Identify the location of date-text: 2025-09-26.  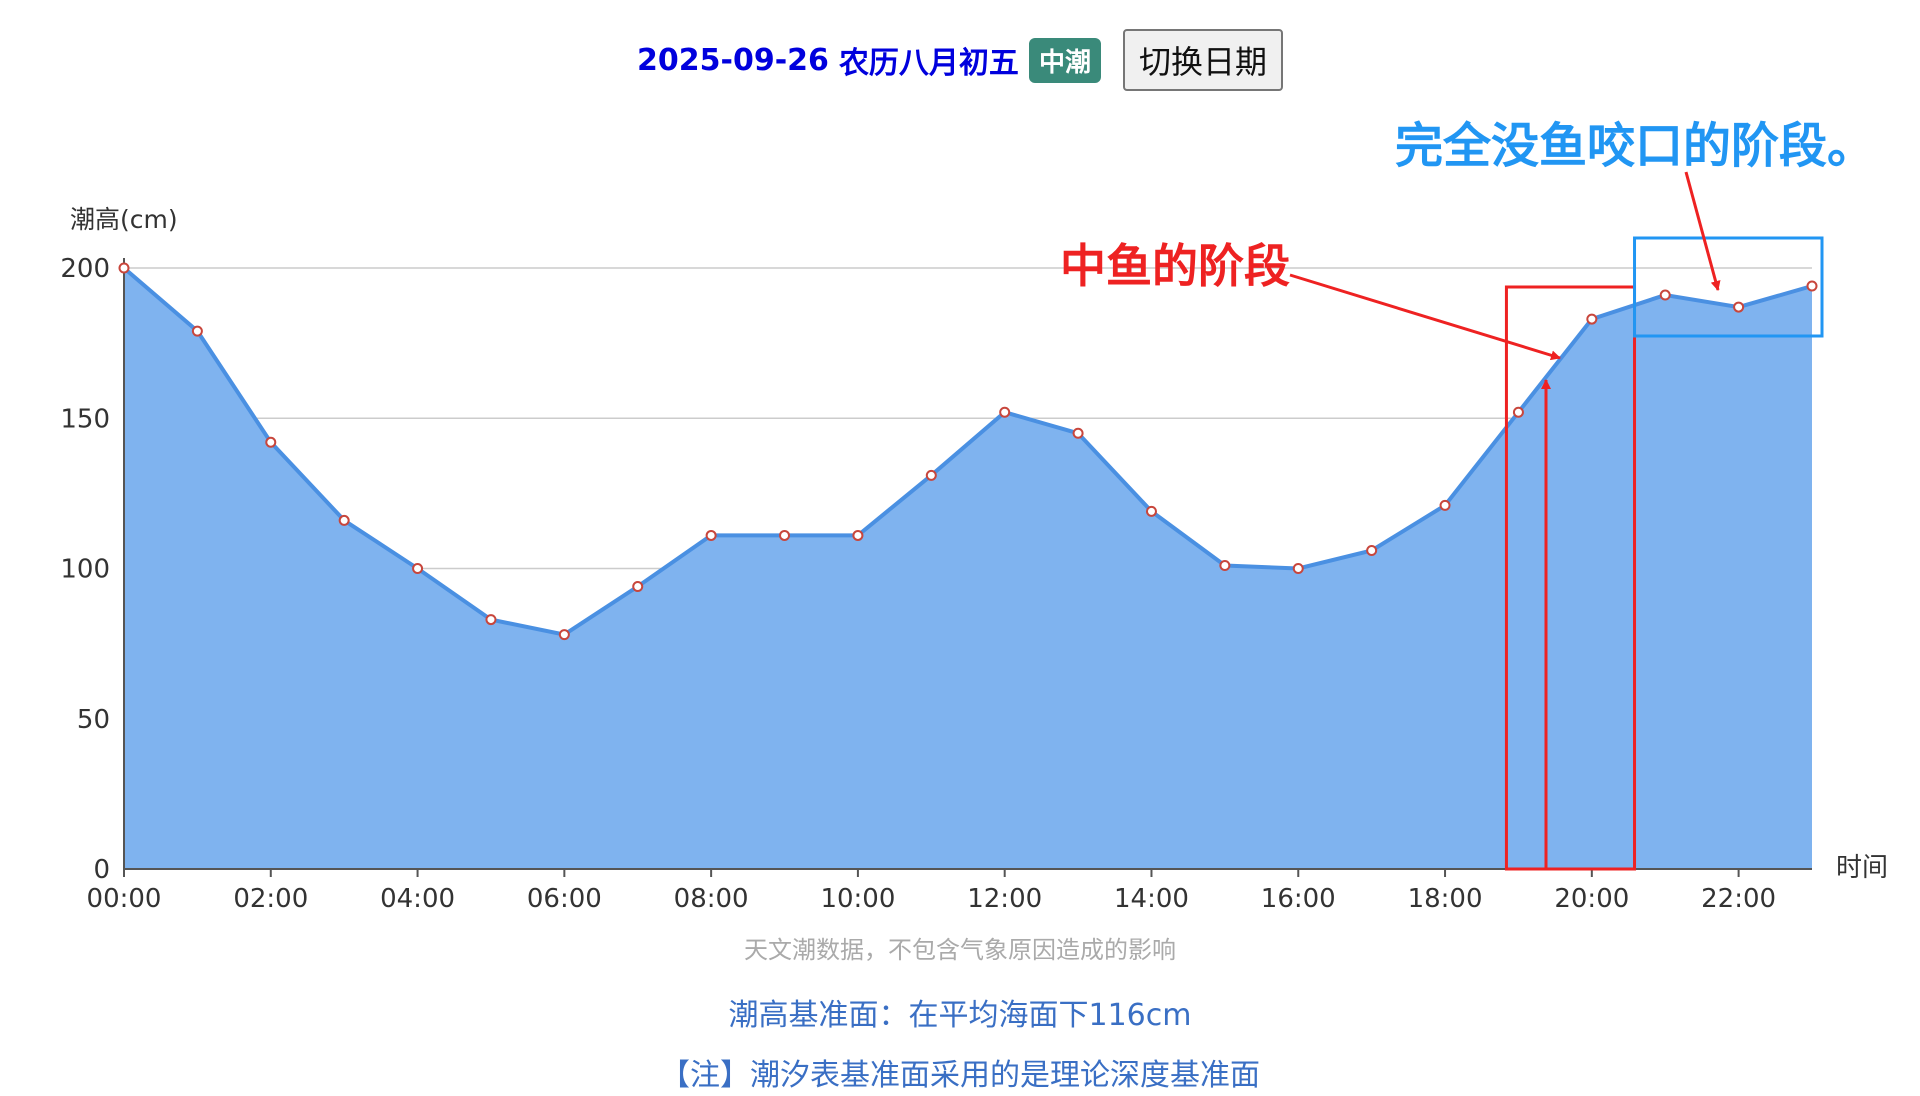
(733, 60).